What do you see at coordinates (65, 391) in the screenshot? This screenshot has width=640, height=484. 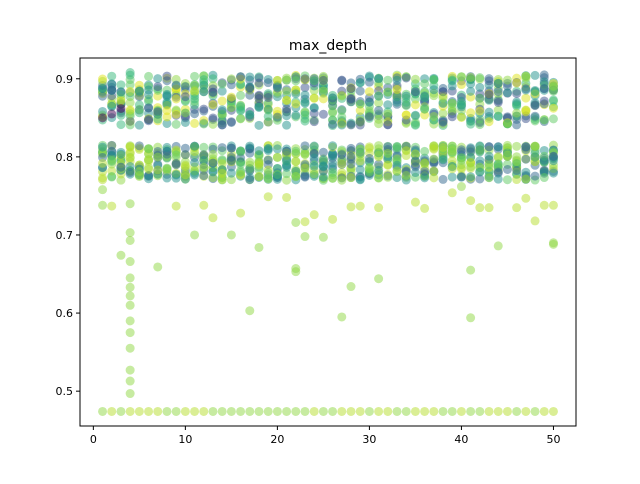 I see `y-tick-label: 0.5` at bounding box center [65, 391].